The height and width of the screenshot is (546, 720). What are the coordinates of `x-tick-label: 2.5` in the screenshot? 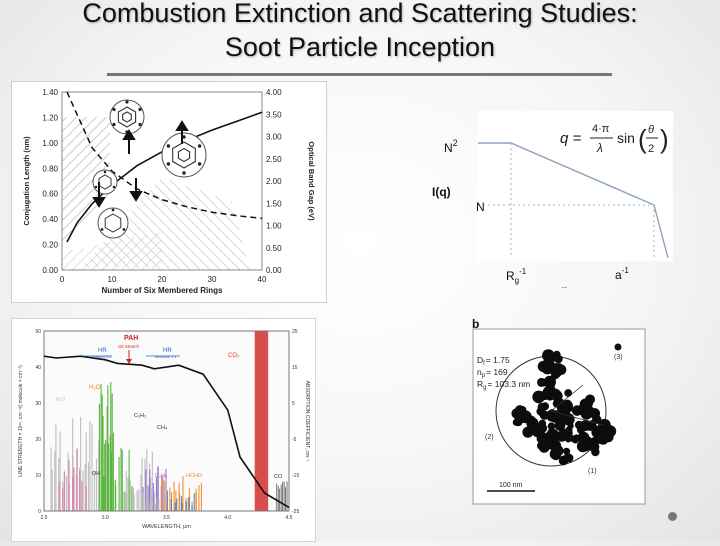 It's located at (44, 518).